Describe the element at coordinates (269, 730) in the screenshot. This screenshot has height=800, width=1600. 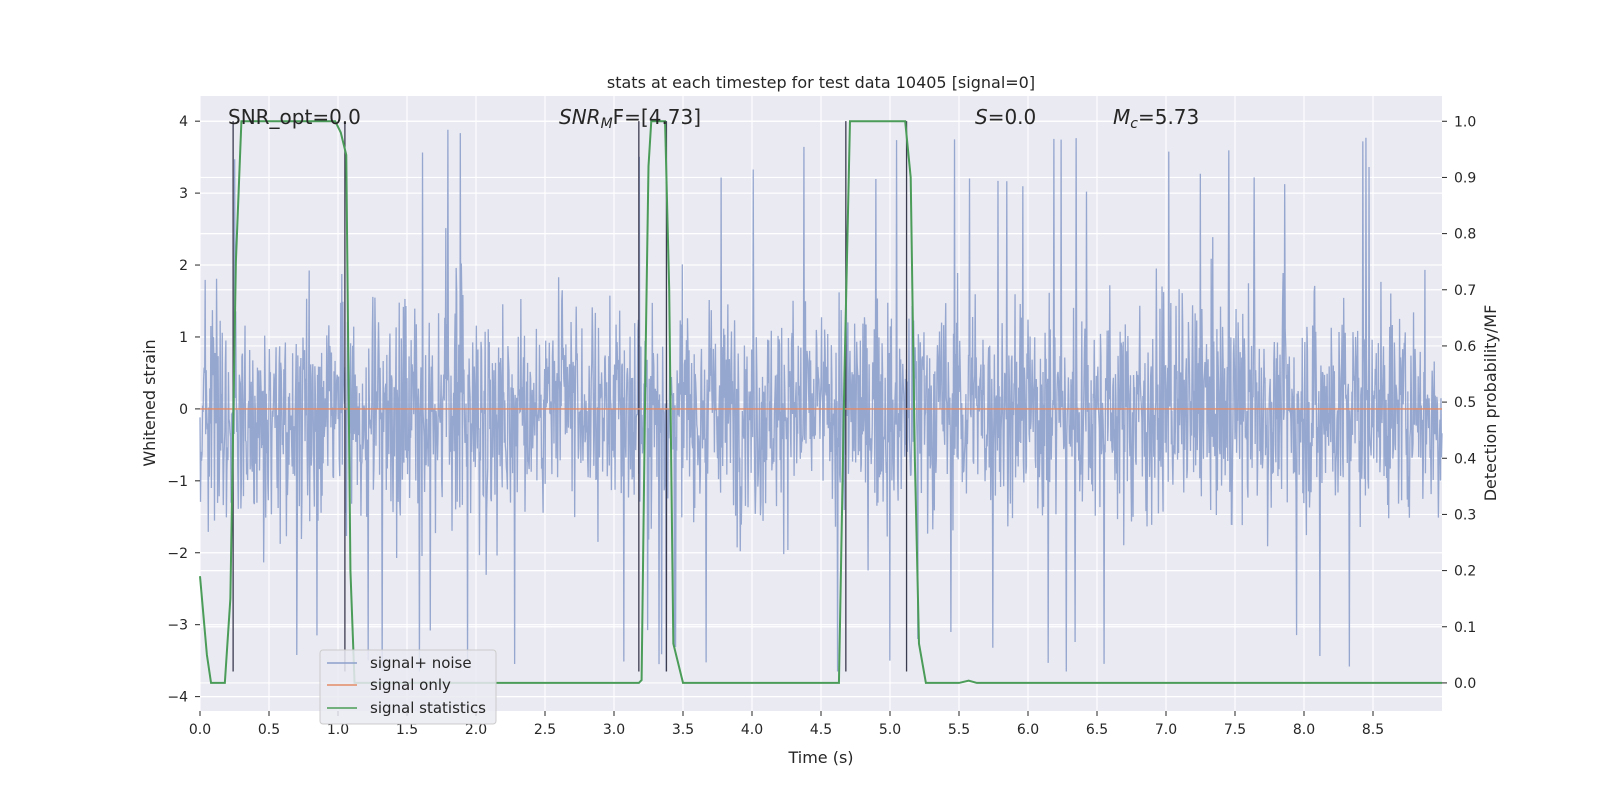
I see `x-tick-label: 0.5` at that location.